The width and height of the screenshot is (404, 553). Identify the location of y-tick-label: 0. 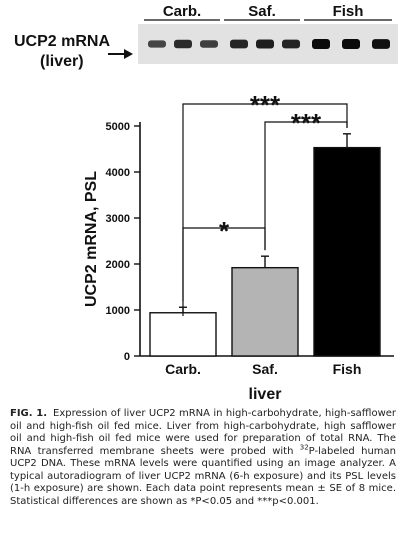
(127, 357).